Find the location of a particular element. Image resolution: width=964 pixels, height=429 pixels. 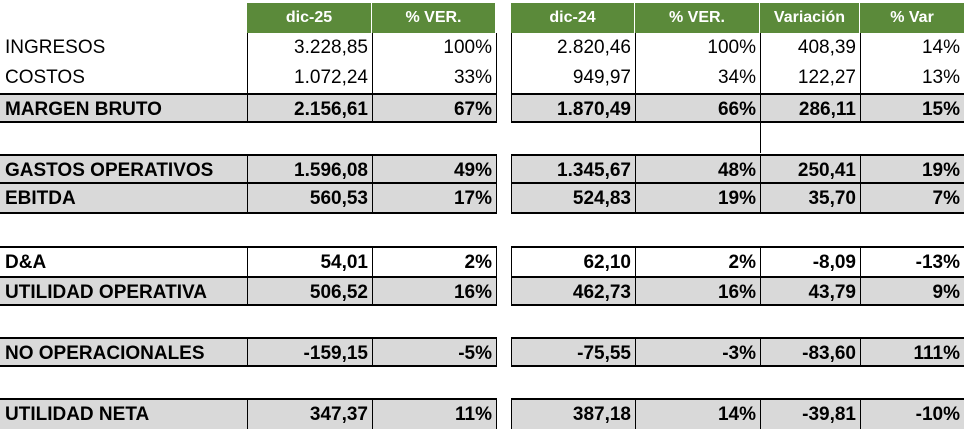

cell-variacion: 35,70 is located at coordinates (810, 199).